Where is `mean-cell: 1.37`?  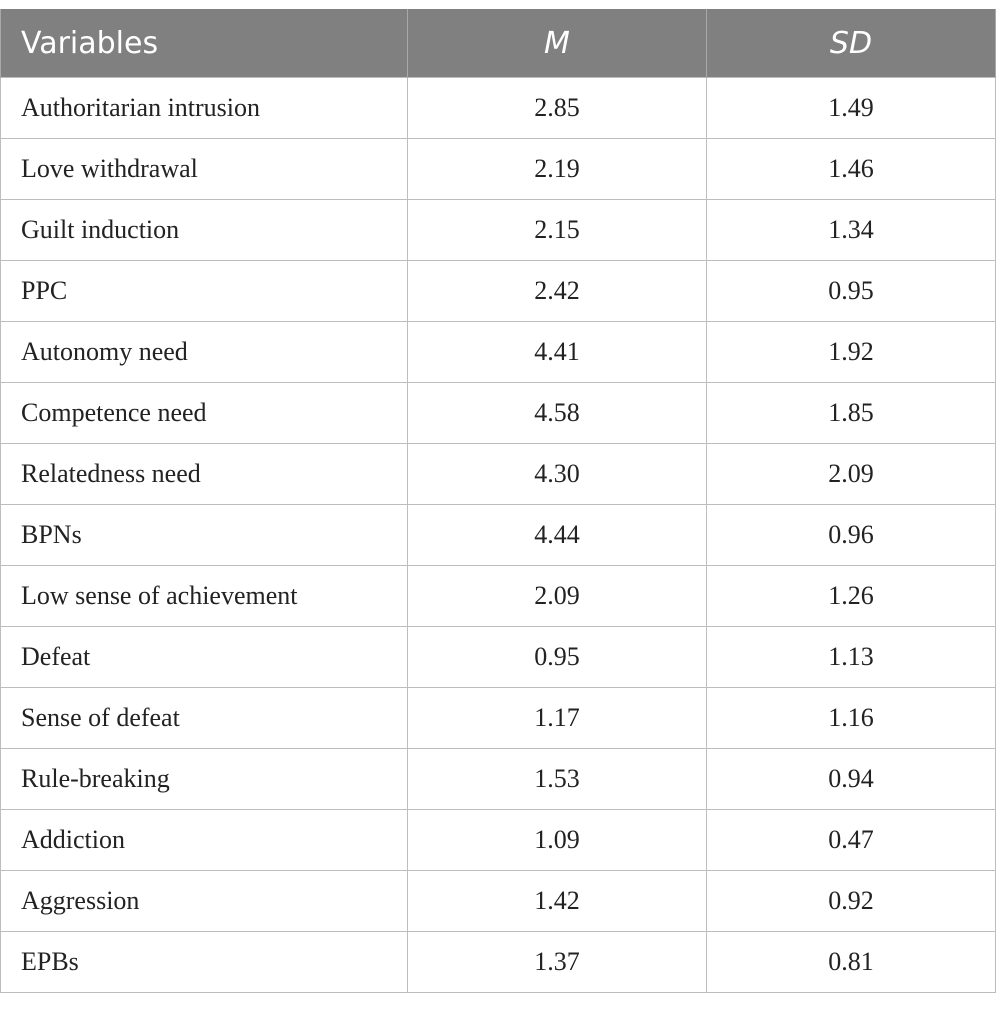 mean-cell: 1.37 is located at coordinates (557, 962).